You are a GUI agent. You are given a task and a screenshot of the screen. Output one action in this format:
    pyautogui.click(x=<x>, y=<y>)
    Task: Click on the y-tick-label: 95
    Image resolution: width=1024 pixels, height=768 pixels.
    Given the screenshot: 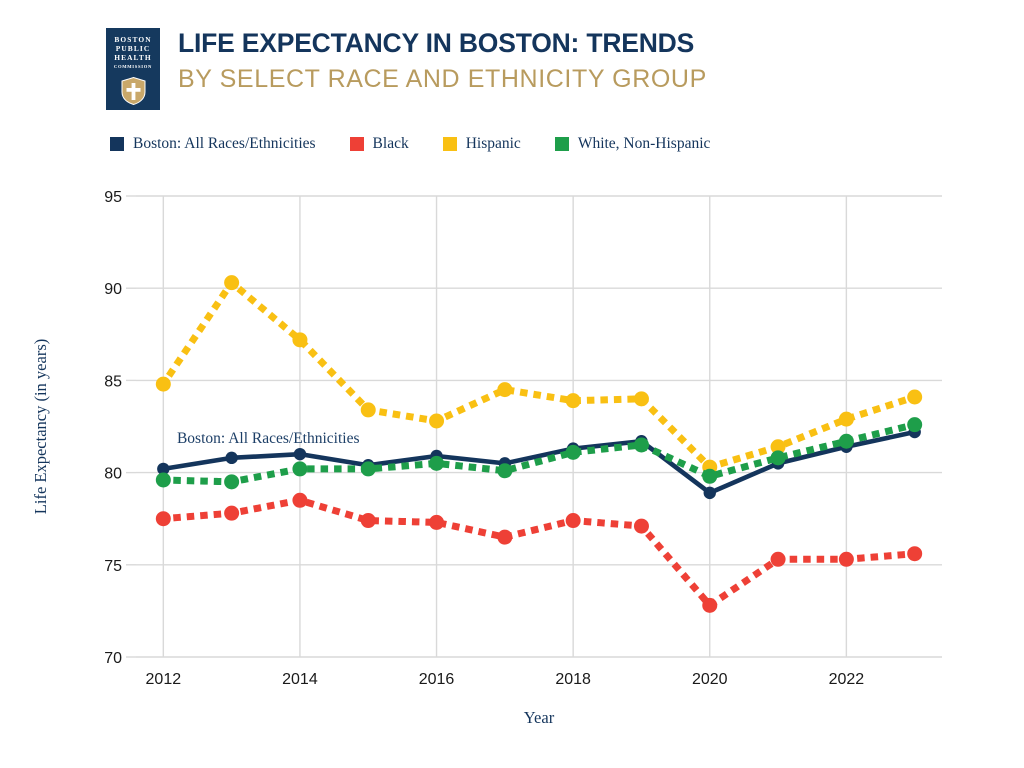 What is the action you would take?
    pyautogui.click(x=113, y=197)
    